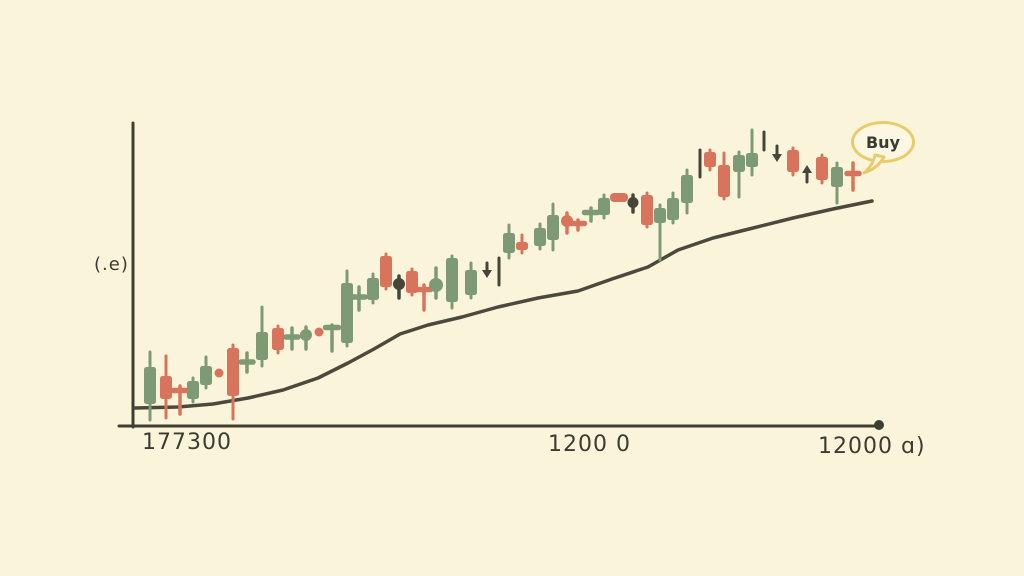 The image size is (1024, 576). Describe the element at coordinates (879, 425) in the screenshot. I see `x-axis-end-dot` at that location.